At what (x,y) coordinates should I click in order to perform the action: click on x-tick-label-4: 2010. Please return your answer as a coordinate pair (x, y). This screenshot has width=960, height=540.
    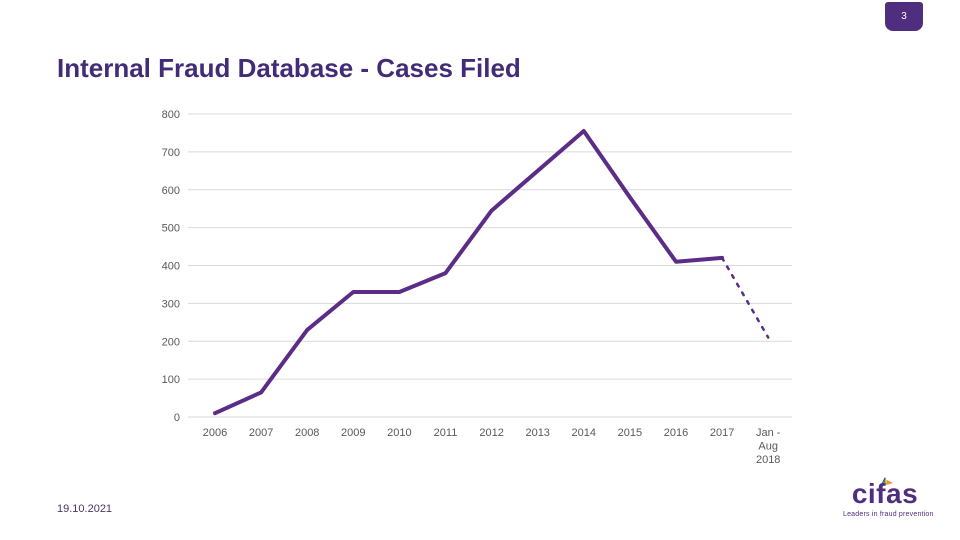
    Looking at the image, I should click on (399, 433).